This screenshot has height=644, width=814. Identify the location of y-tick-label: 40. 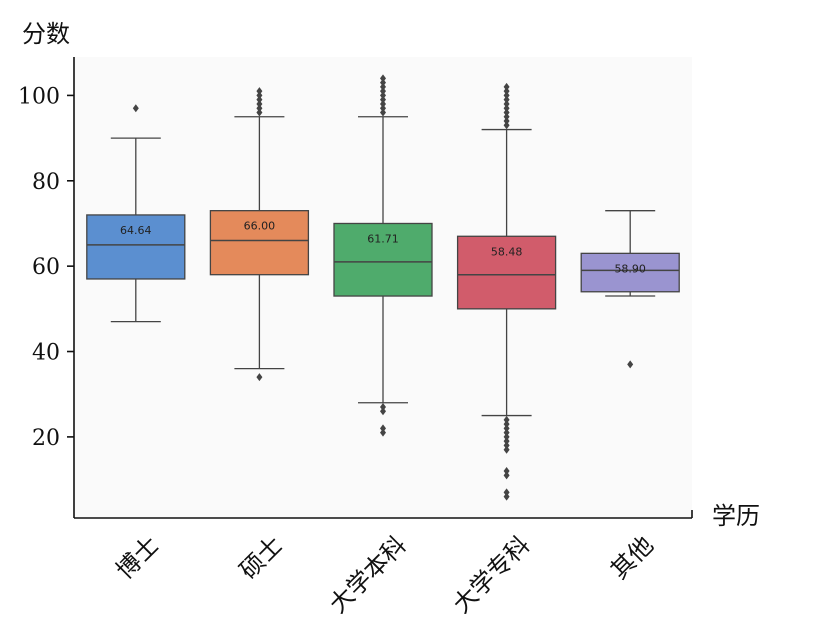
(46, 353).